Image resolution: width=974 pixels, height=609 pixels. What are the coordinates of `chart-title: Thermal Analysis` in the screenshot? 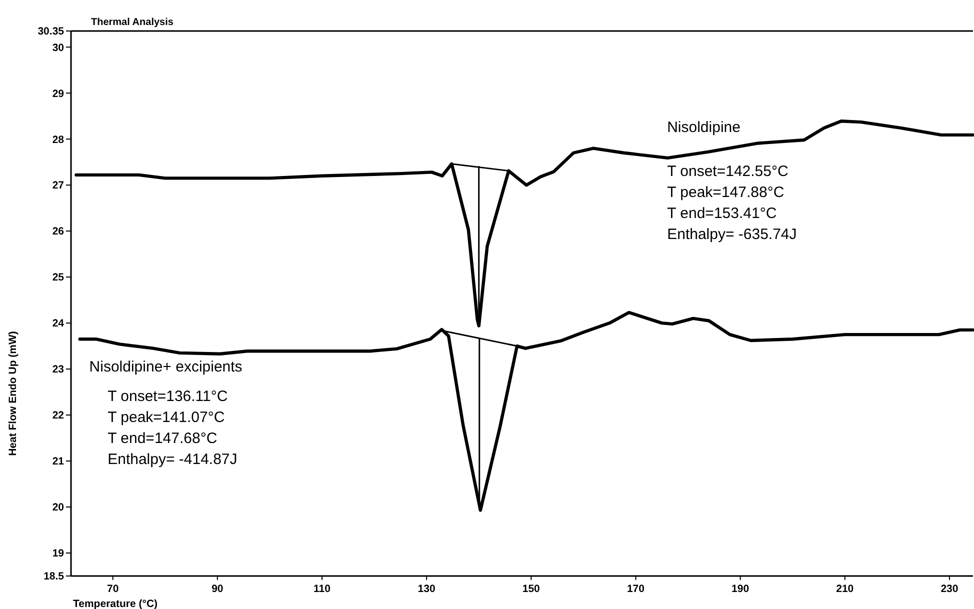 It's located at (132, 22).